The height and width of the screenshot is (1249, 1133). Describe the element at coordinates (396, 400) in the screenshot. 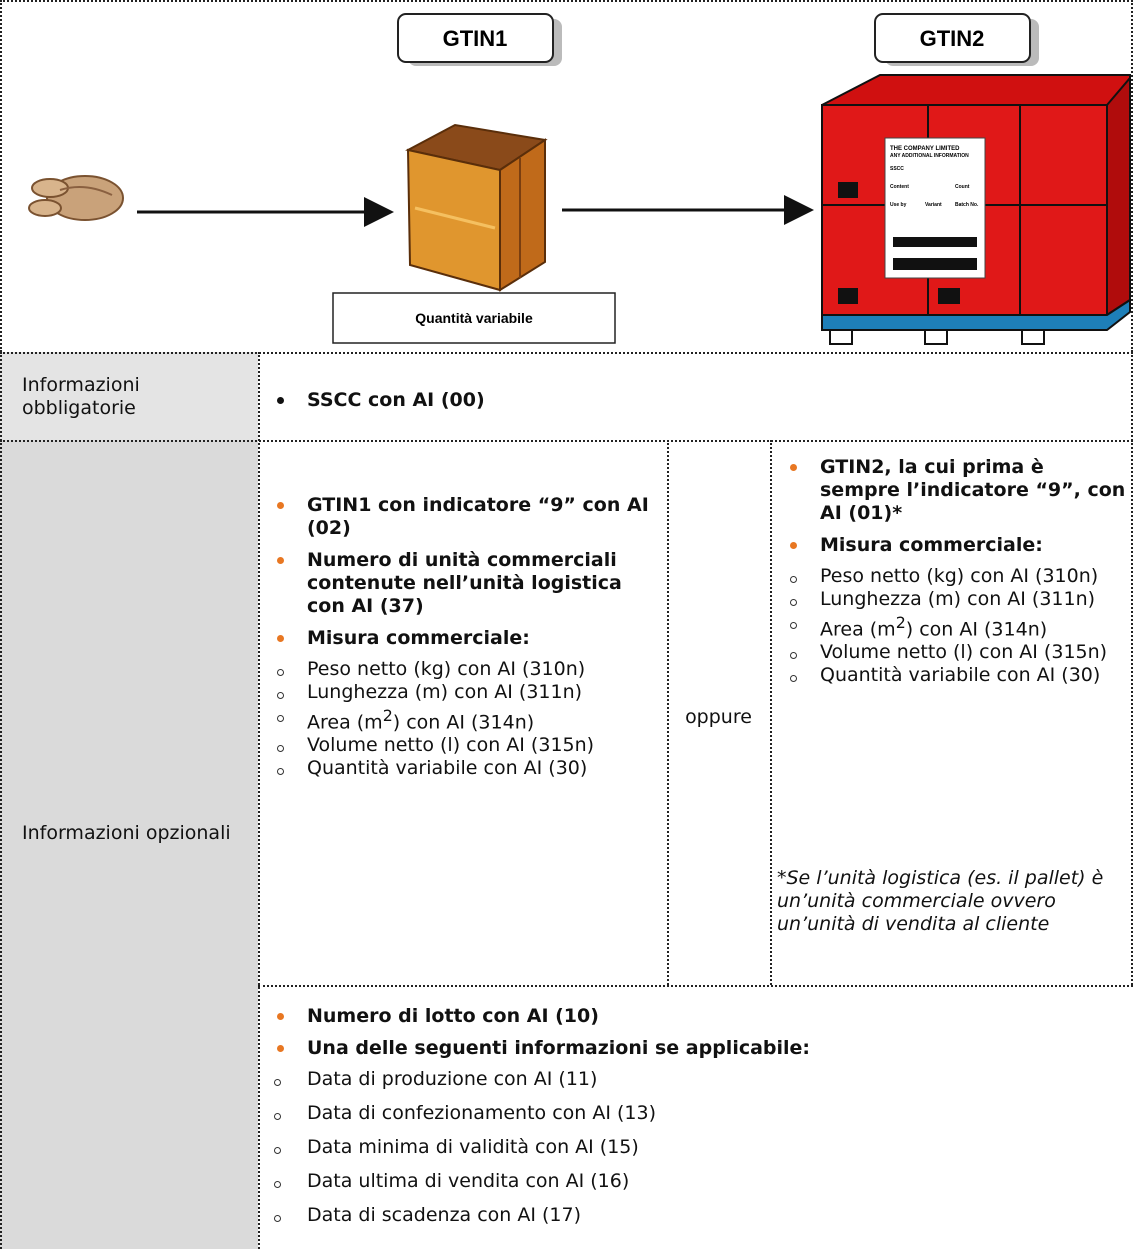

I see `item-text: SSCC con AI (00)` at that location.